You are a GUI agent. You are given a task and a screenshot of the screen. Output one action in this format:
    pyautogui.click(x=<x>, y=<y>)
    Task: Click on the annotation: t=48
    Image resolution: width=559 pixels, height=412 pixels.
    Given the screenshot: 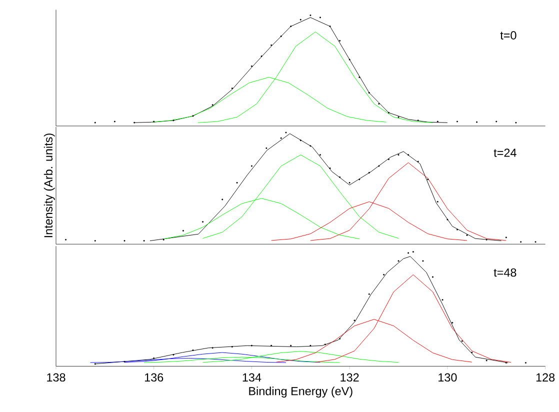 What is the action you would take?
    pyautogui.click(x=505, y=272)
    